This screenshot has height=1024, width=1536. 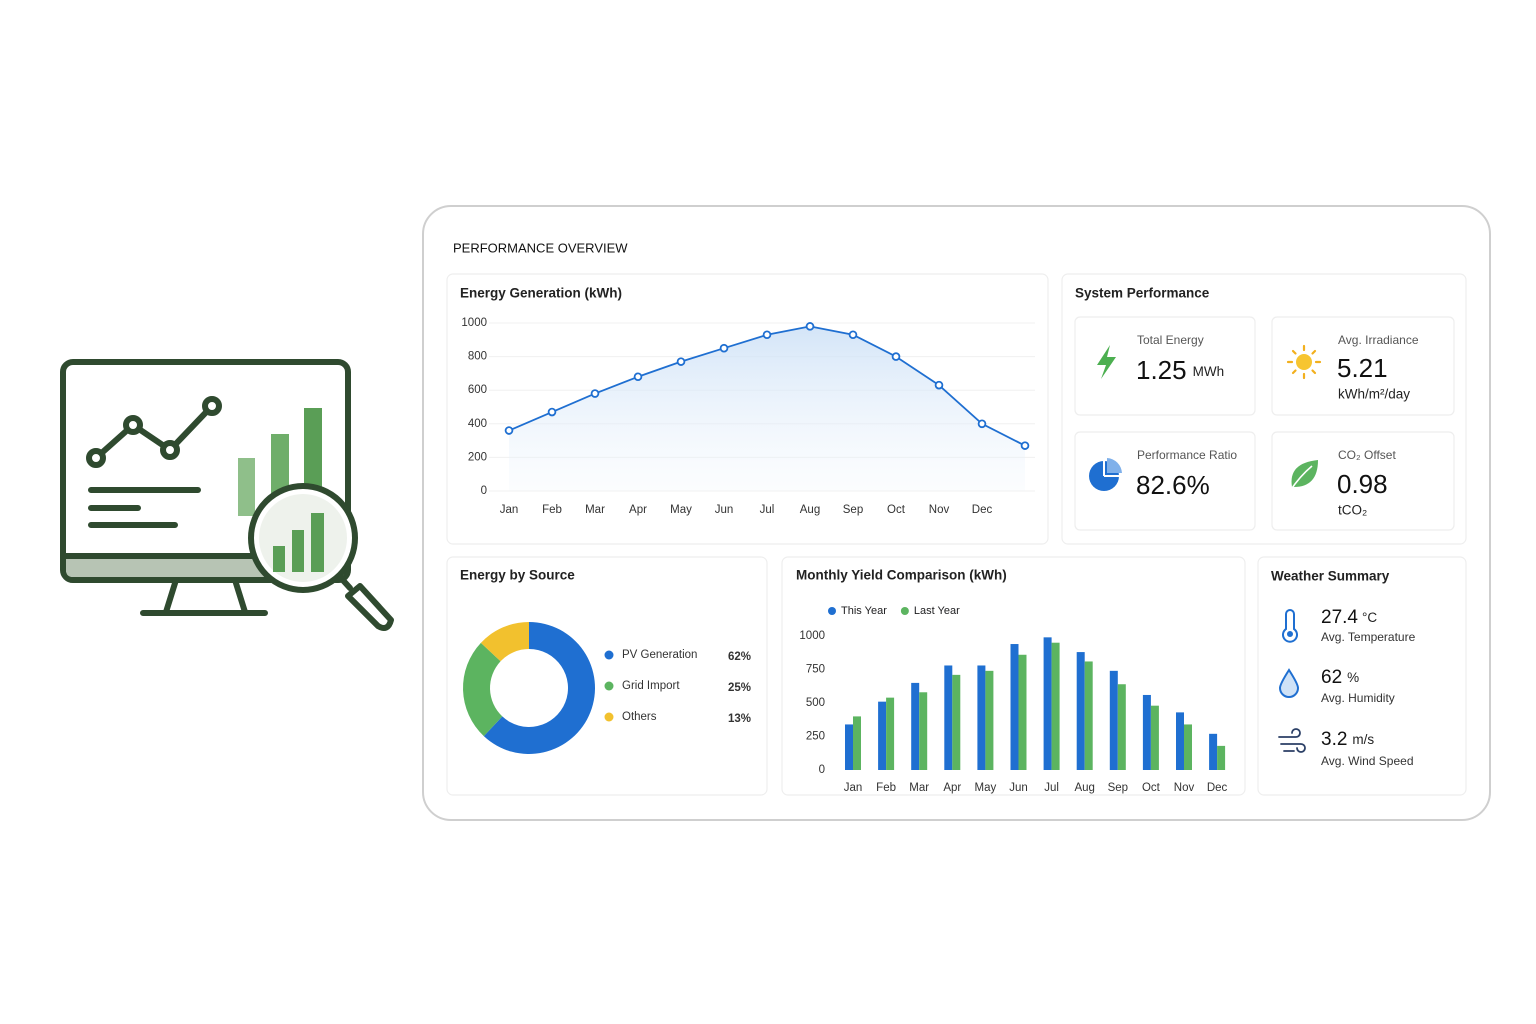 What do you see at coordinates (477, 390) in the screenshot?
I see `y-tick-label: 600` at bounding box center [477, 390].